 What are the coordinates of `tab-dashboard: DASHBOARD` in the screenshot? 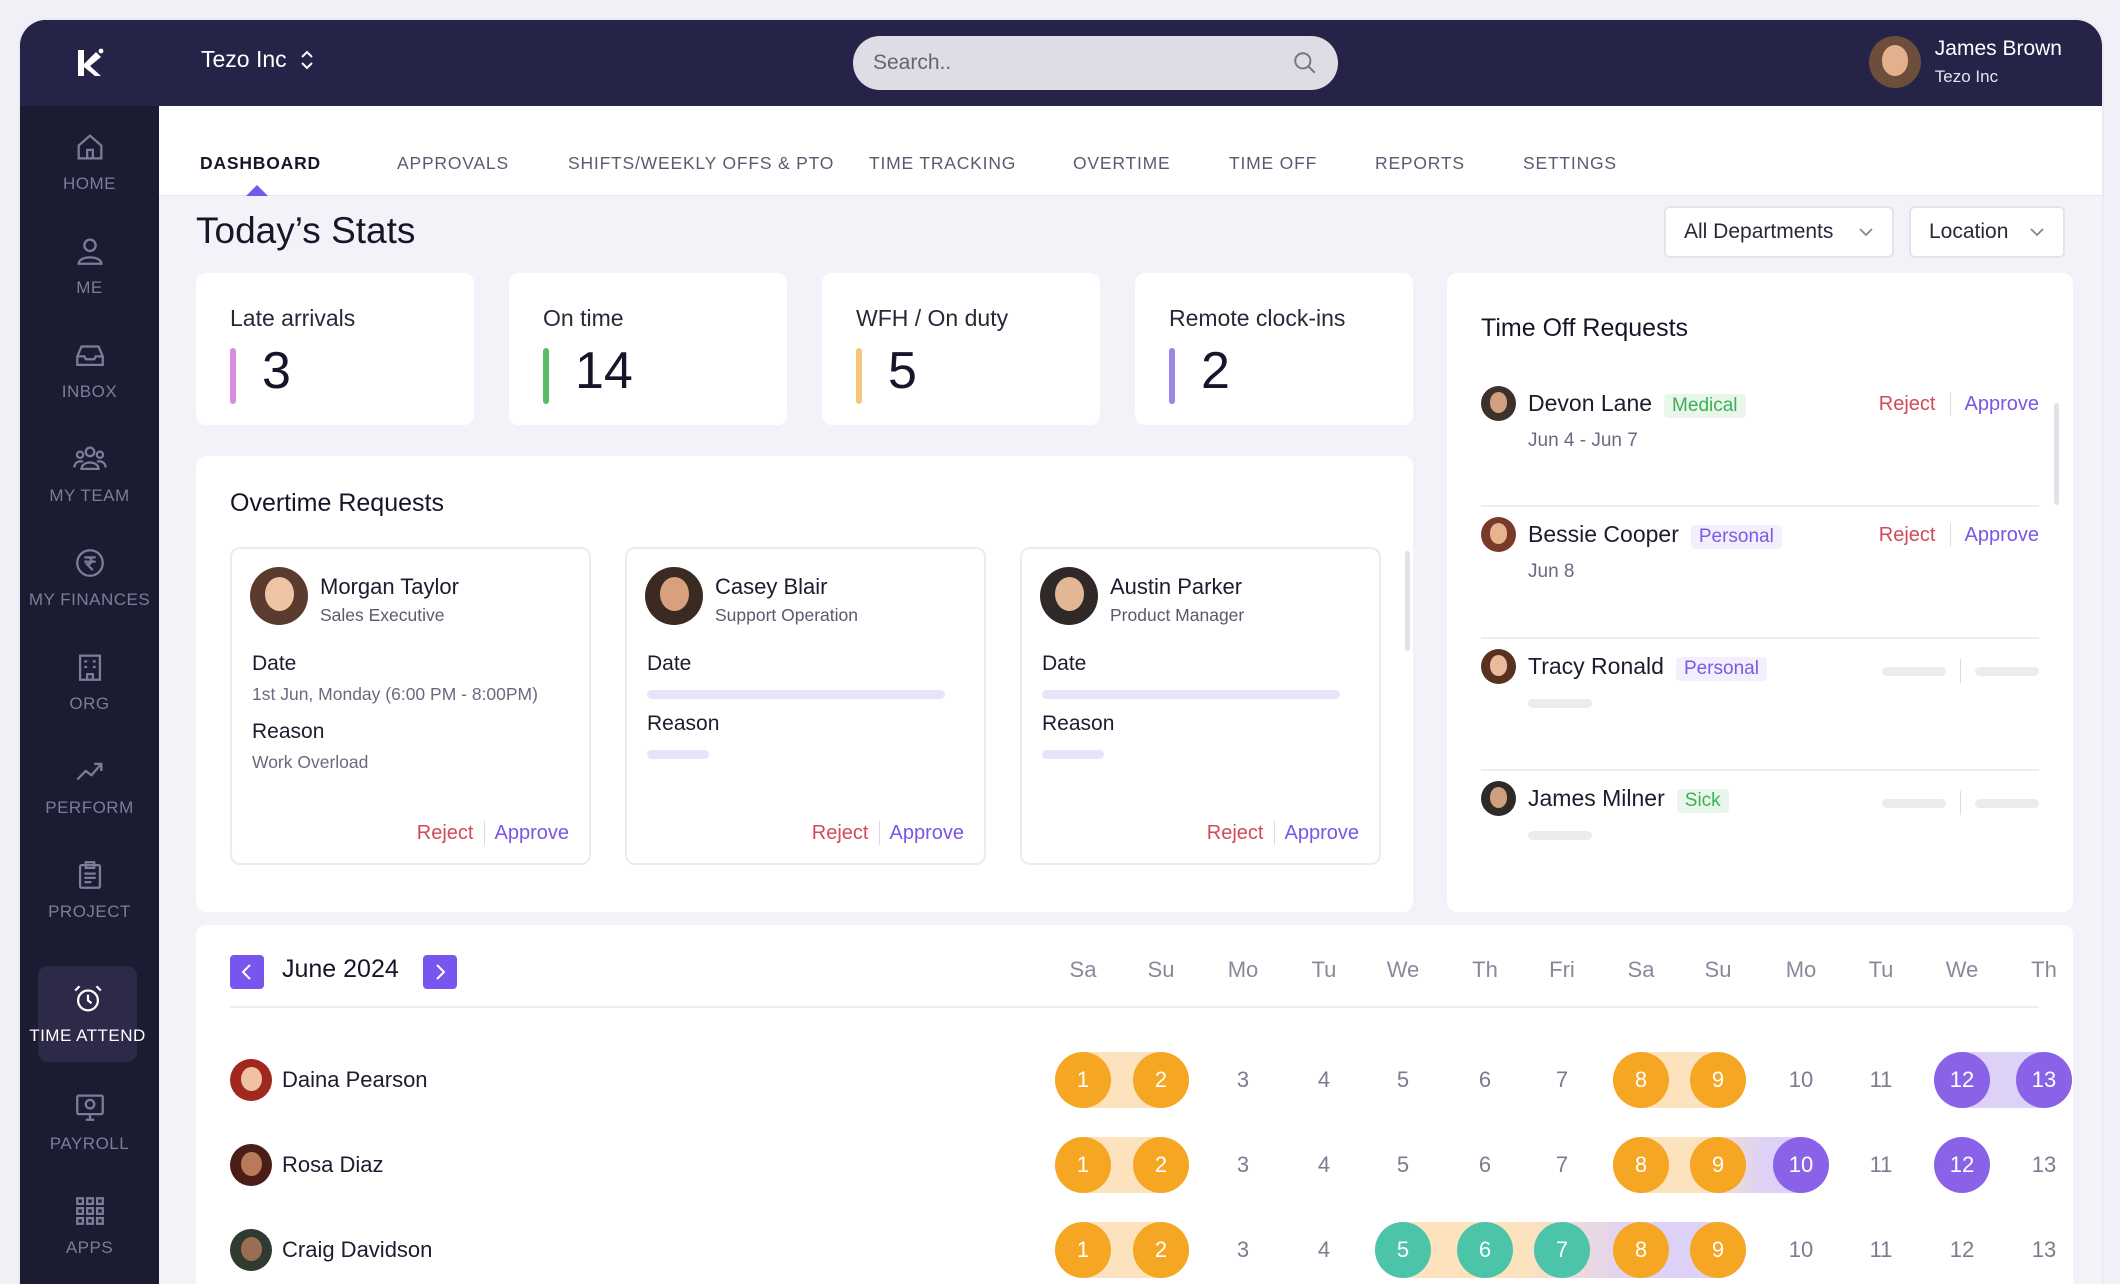 It's located at (260, 163).